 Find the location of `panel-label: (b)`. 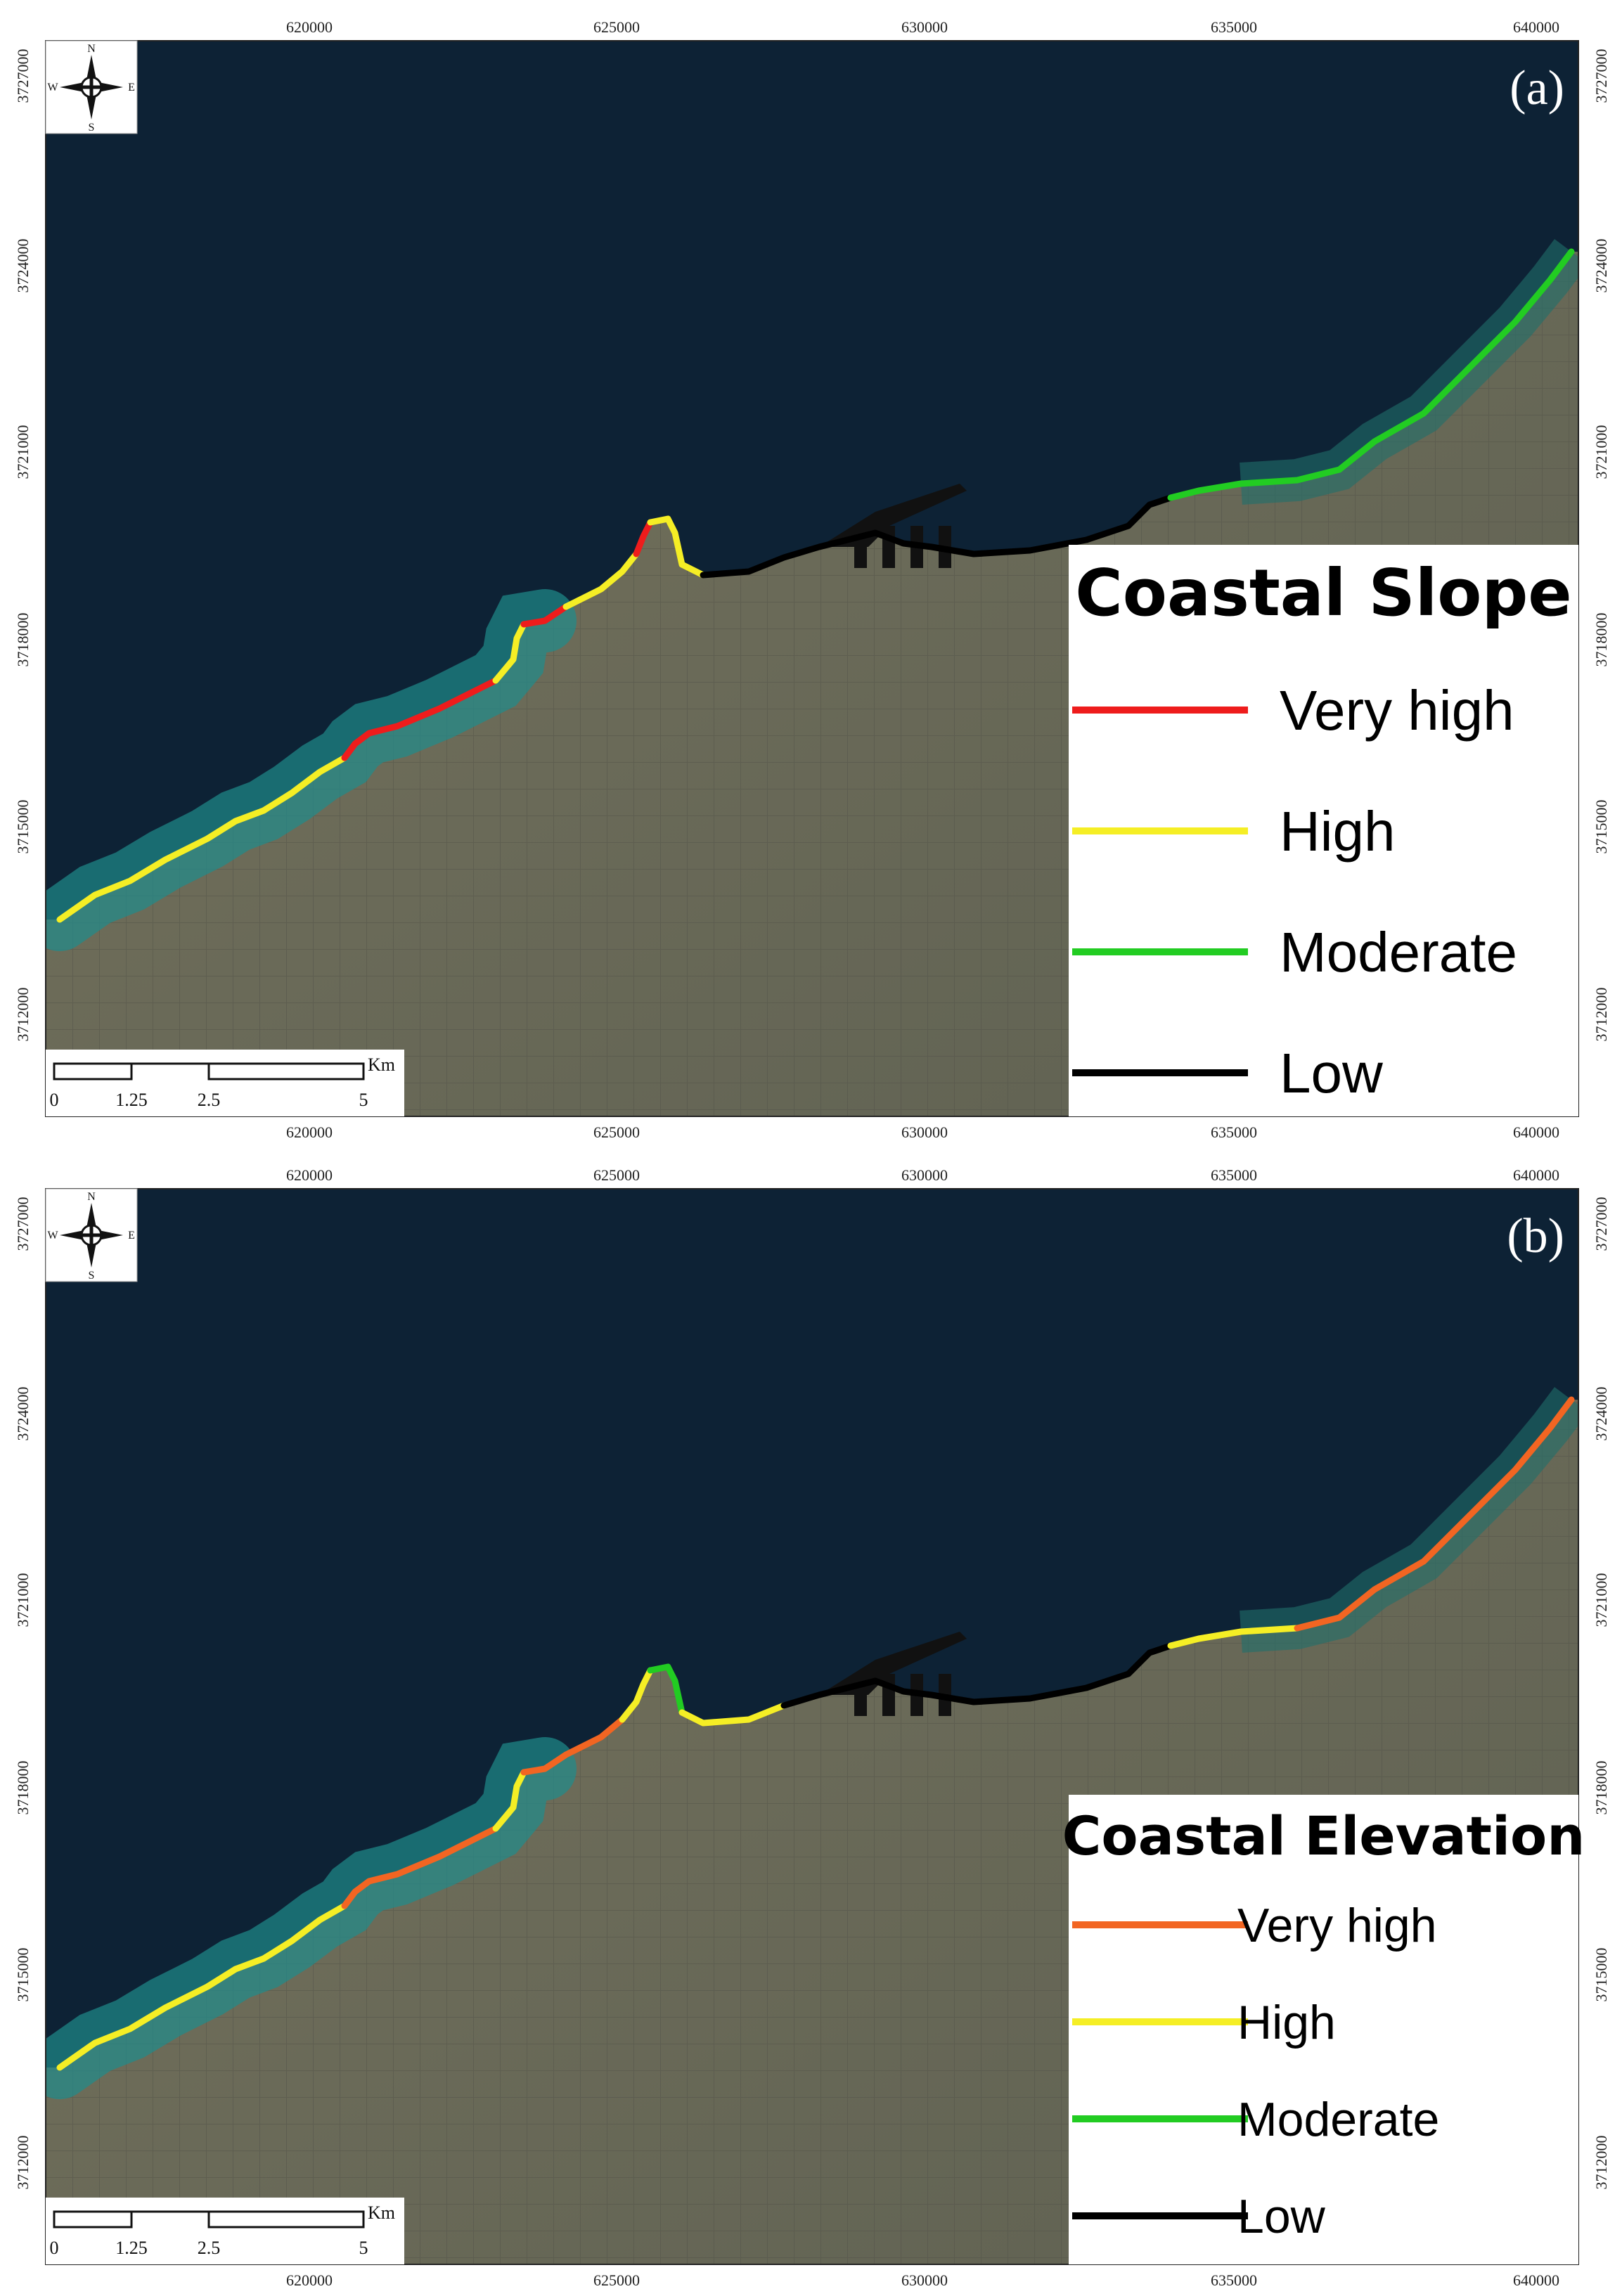

panel-label: (b) is located at coordinates (1535, 1236).